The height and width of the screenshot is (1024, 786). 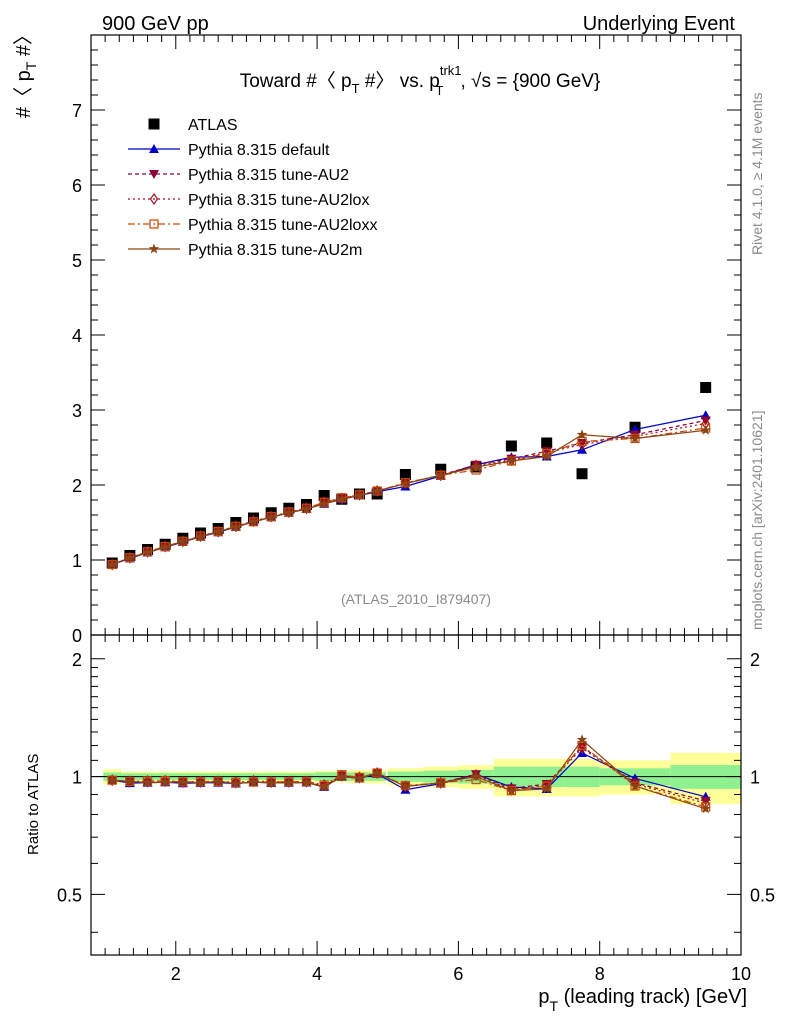 I want to click on y-axis-label: #〈 pT #〉, so click(x=26, y=71).